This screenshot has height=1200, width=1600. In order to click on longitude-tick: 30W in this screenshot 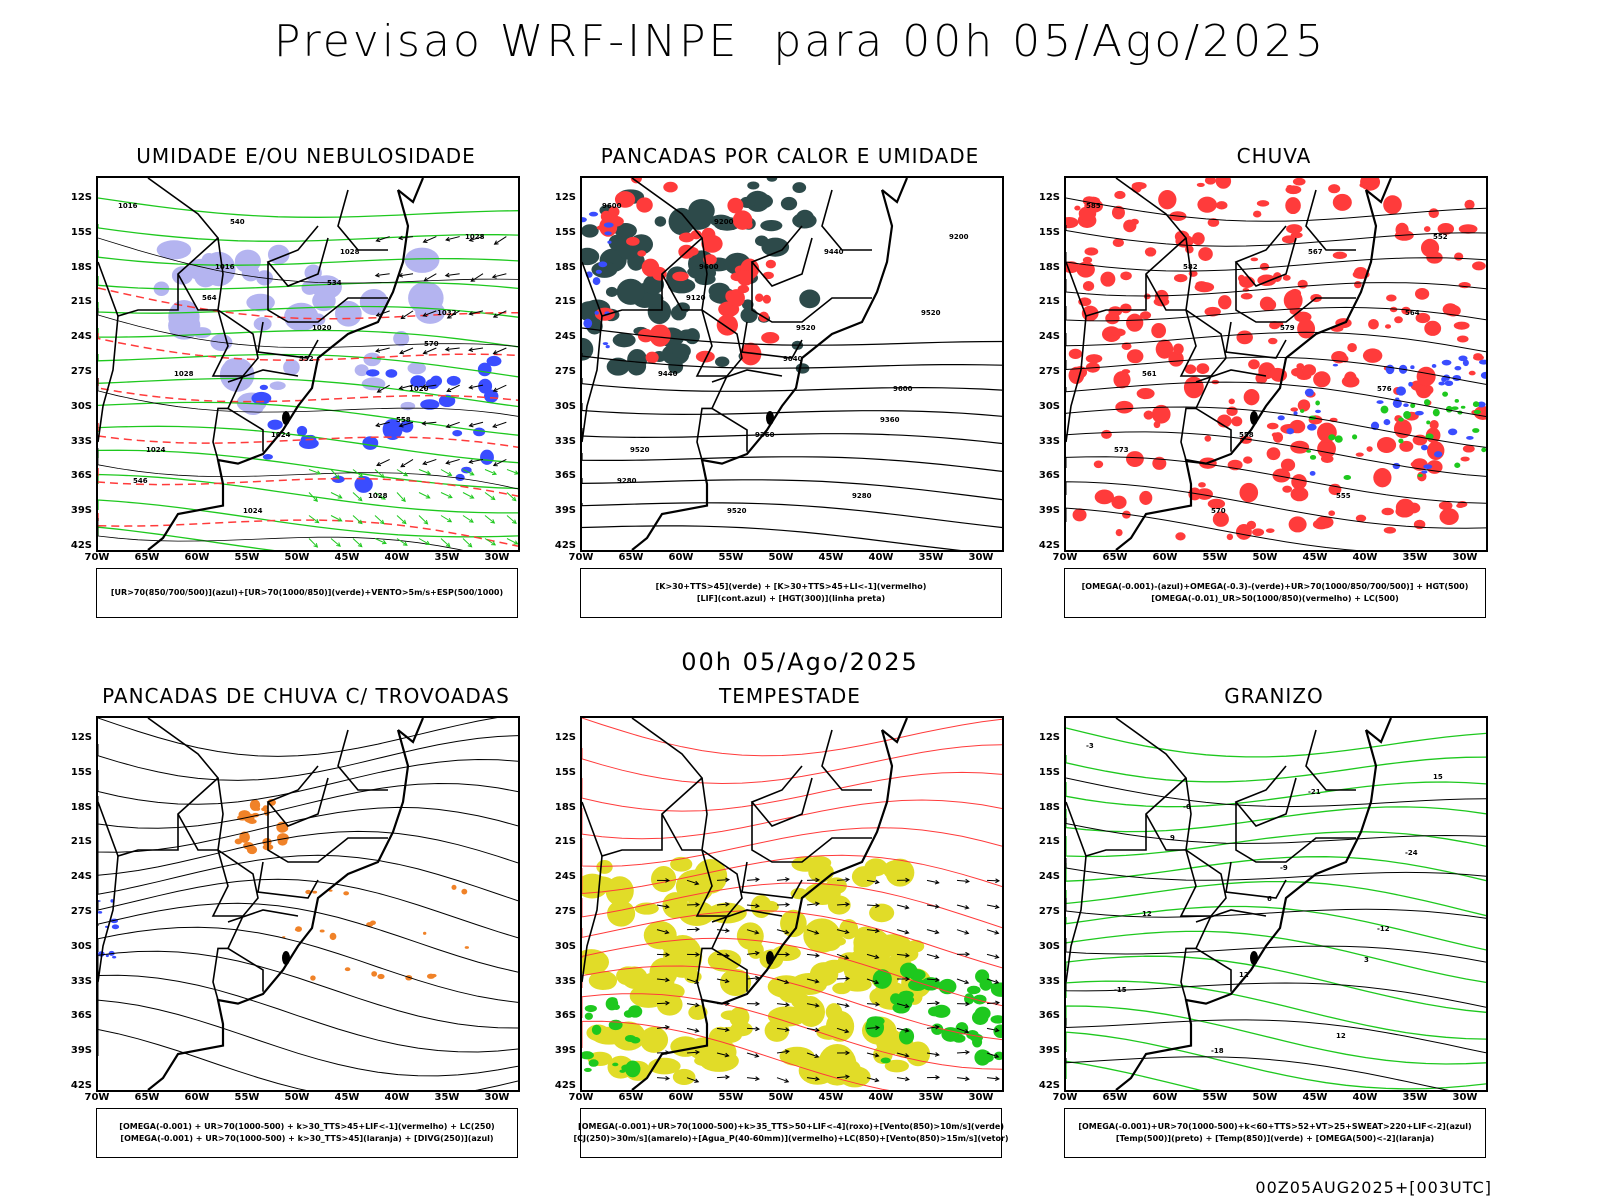, I will do `click(497, 557)`.